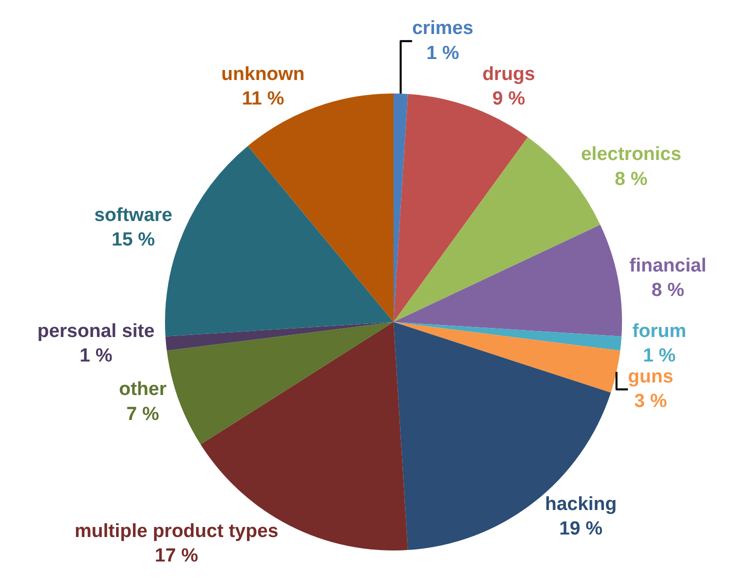  Describe the element at coordinates (176, 556) in the screenshot. I see `data-label: 17 %` at that location.